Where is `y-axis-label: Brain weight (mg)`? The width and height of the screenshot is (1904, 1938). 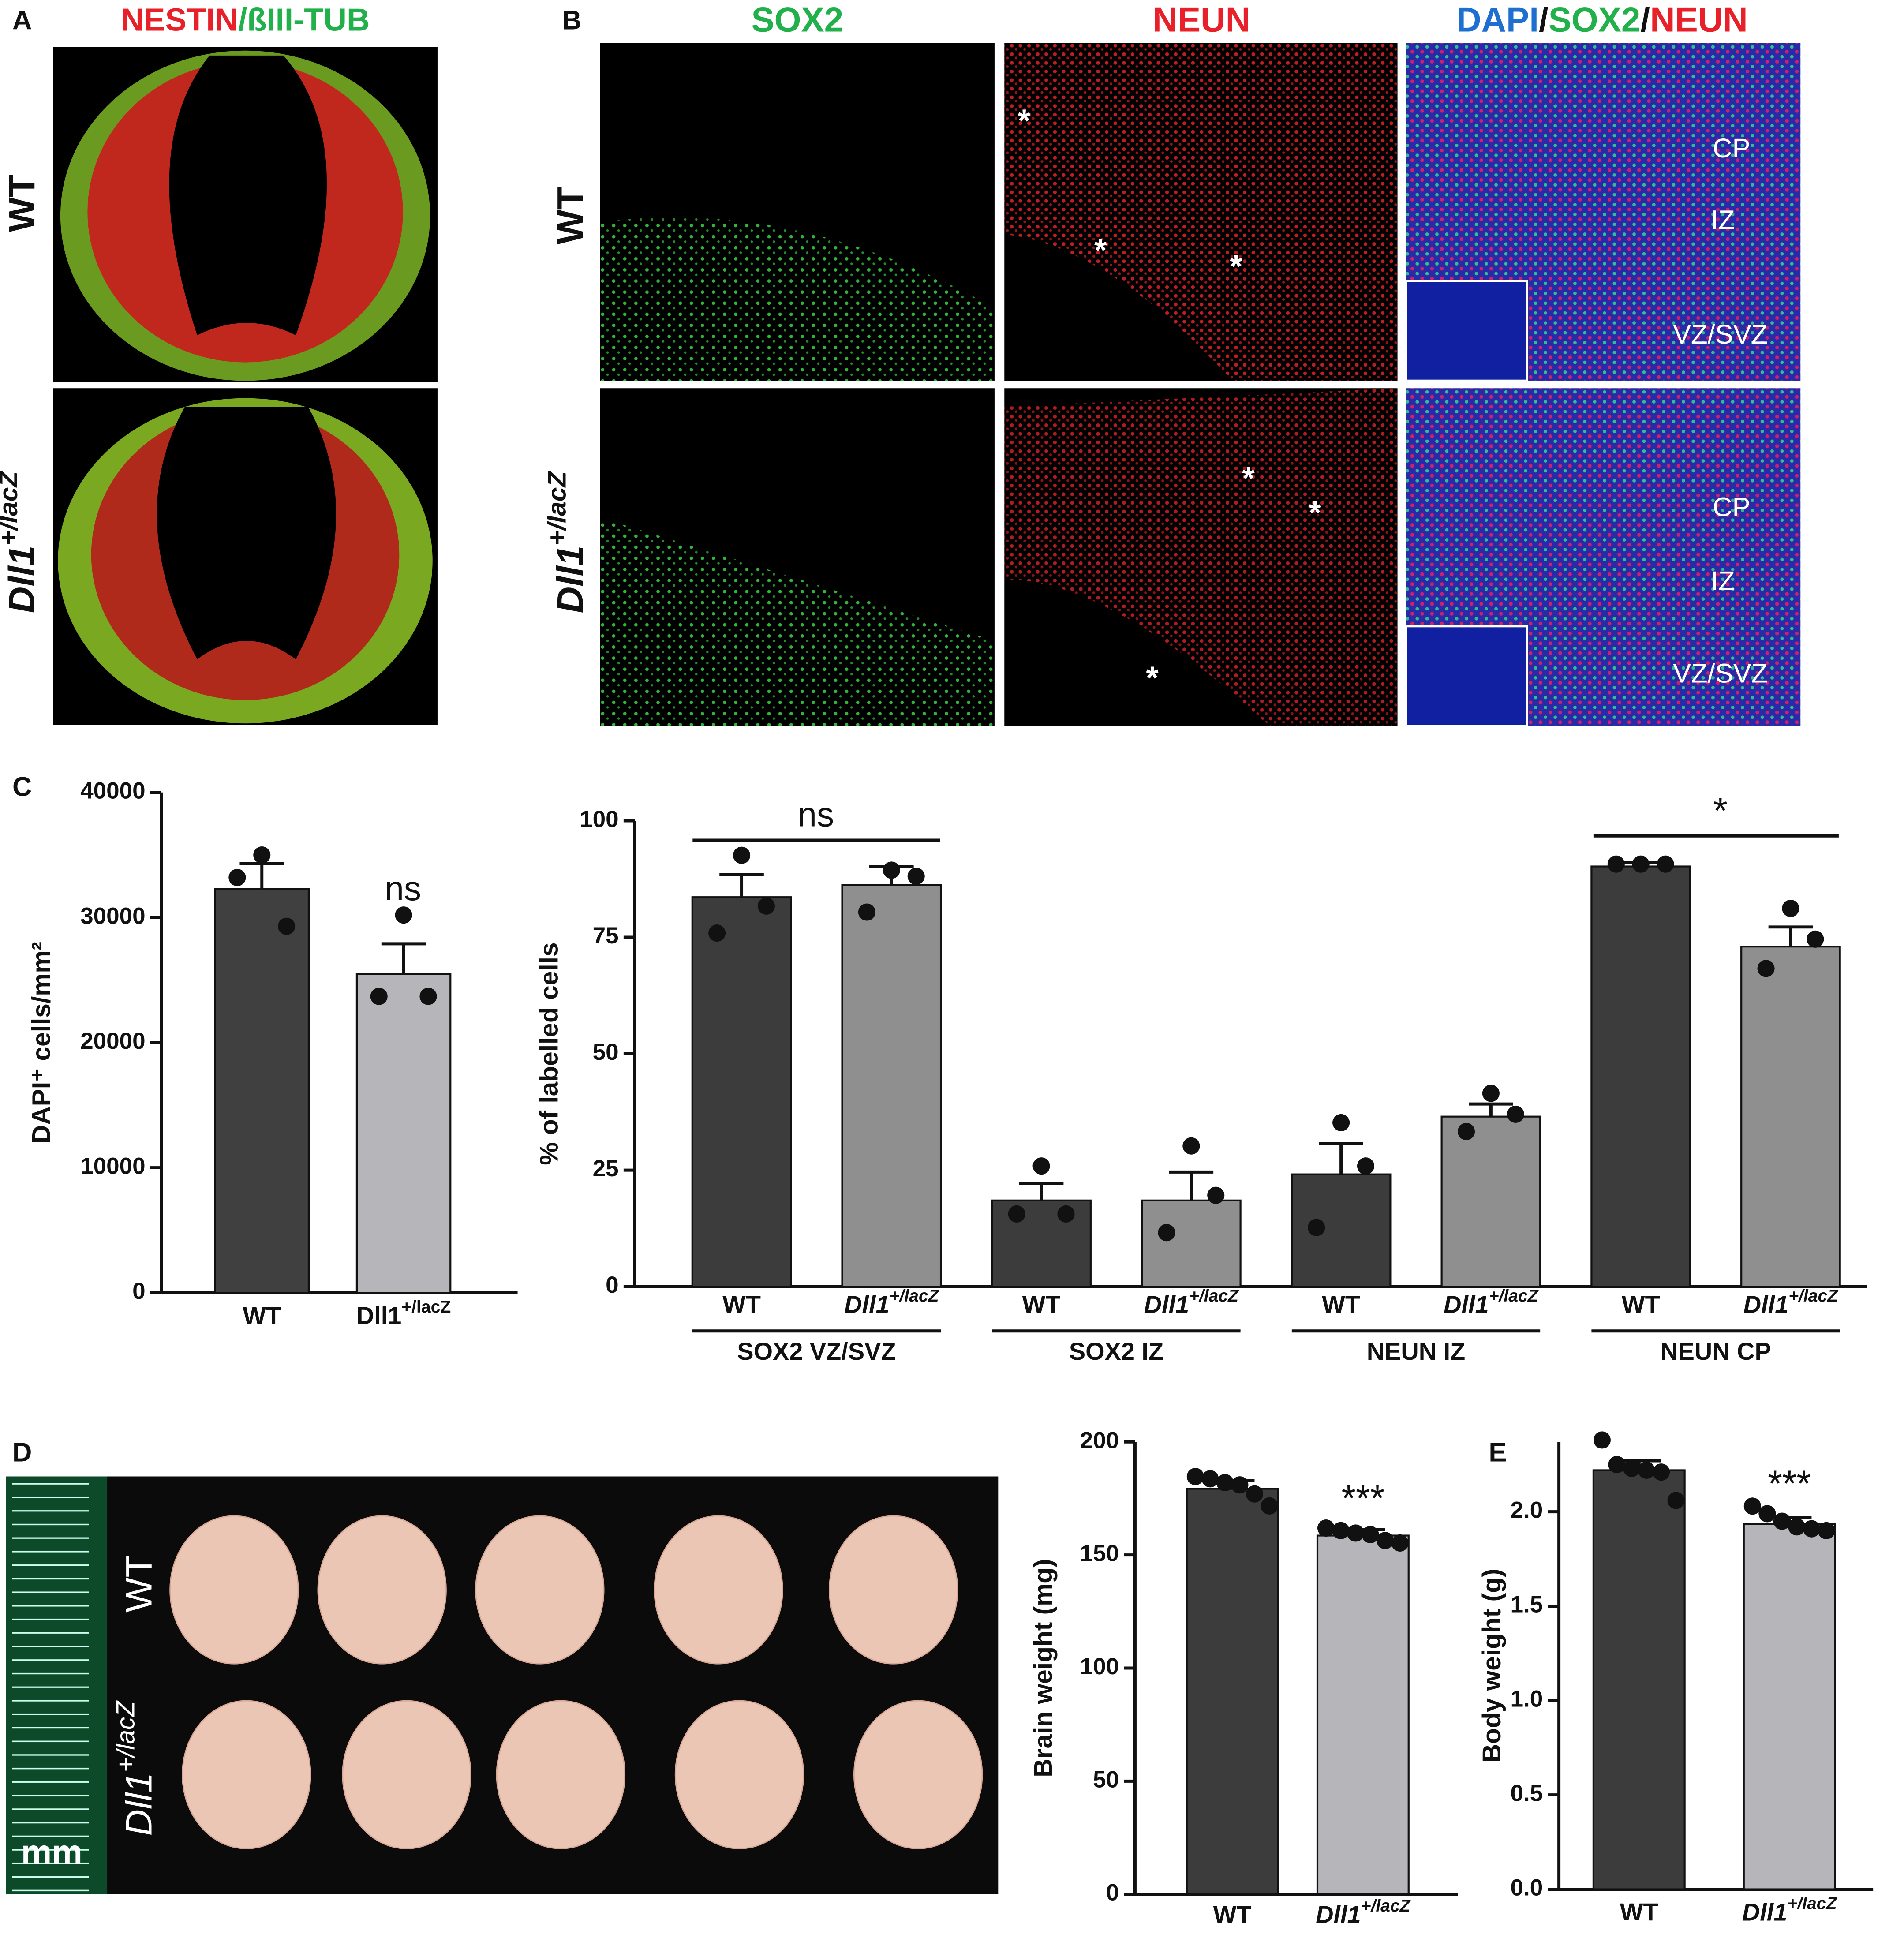
y-axis-label: Brain weight (mg) is located at coordinates (1043, 1668).